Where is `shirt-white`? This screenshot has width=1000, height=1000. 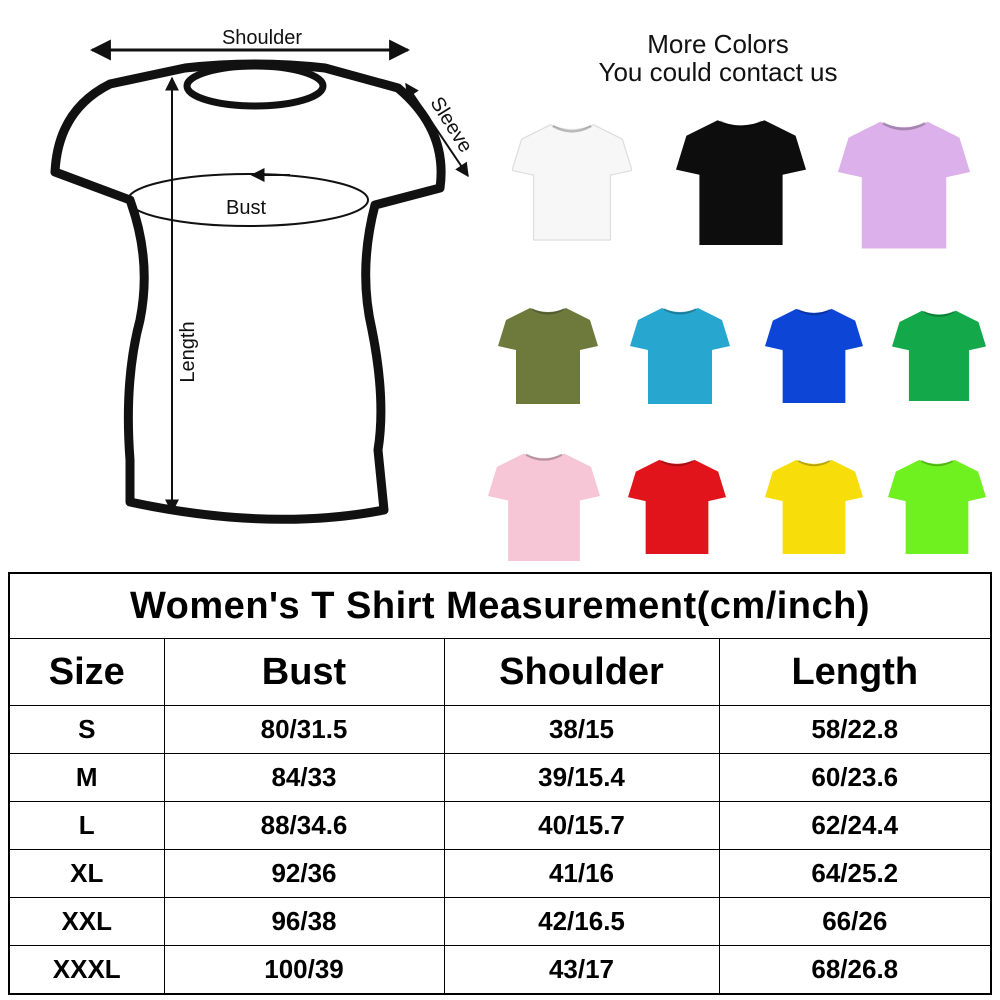
shirt-white is located at coordinates (572, 182).